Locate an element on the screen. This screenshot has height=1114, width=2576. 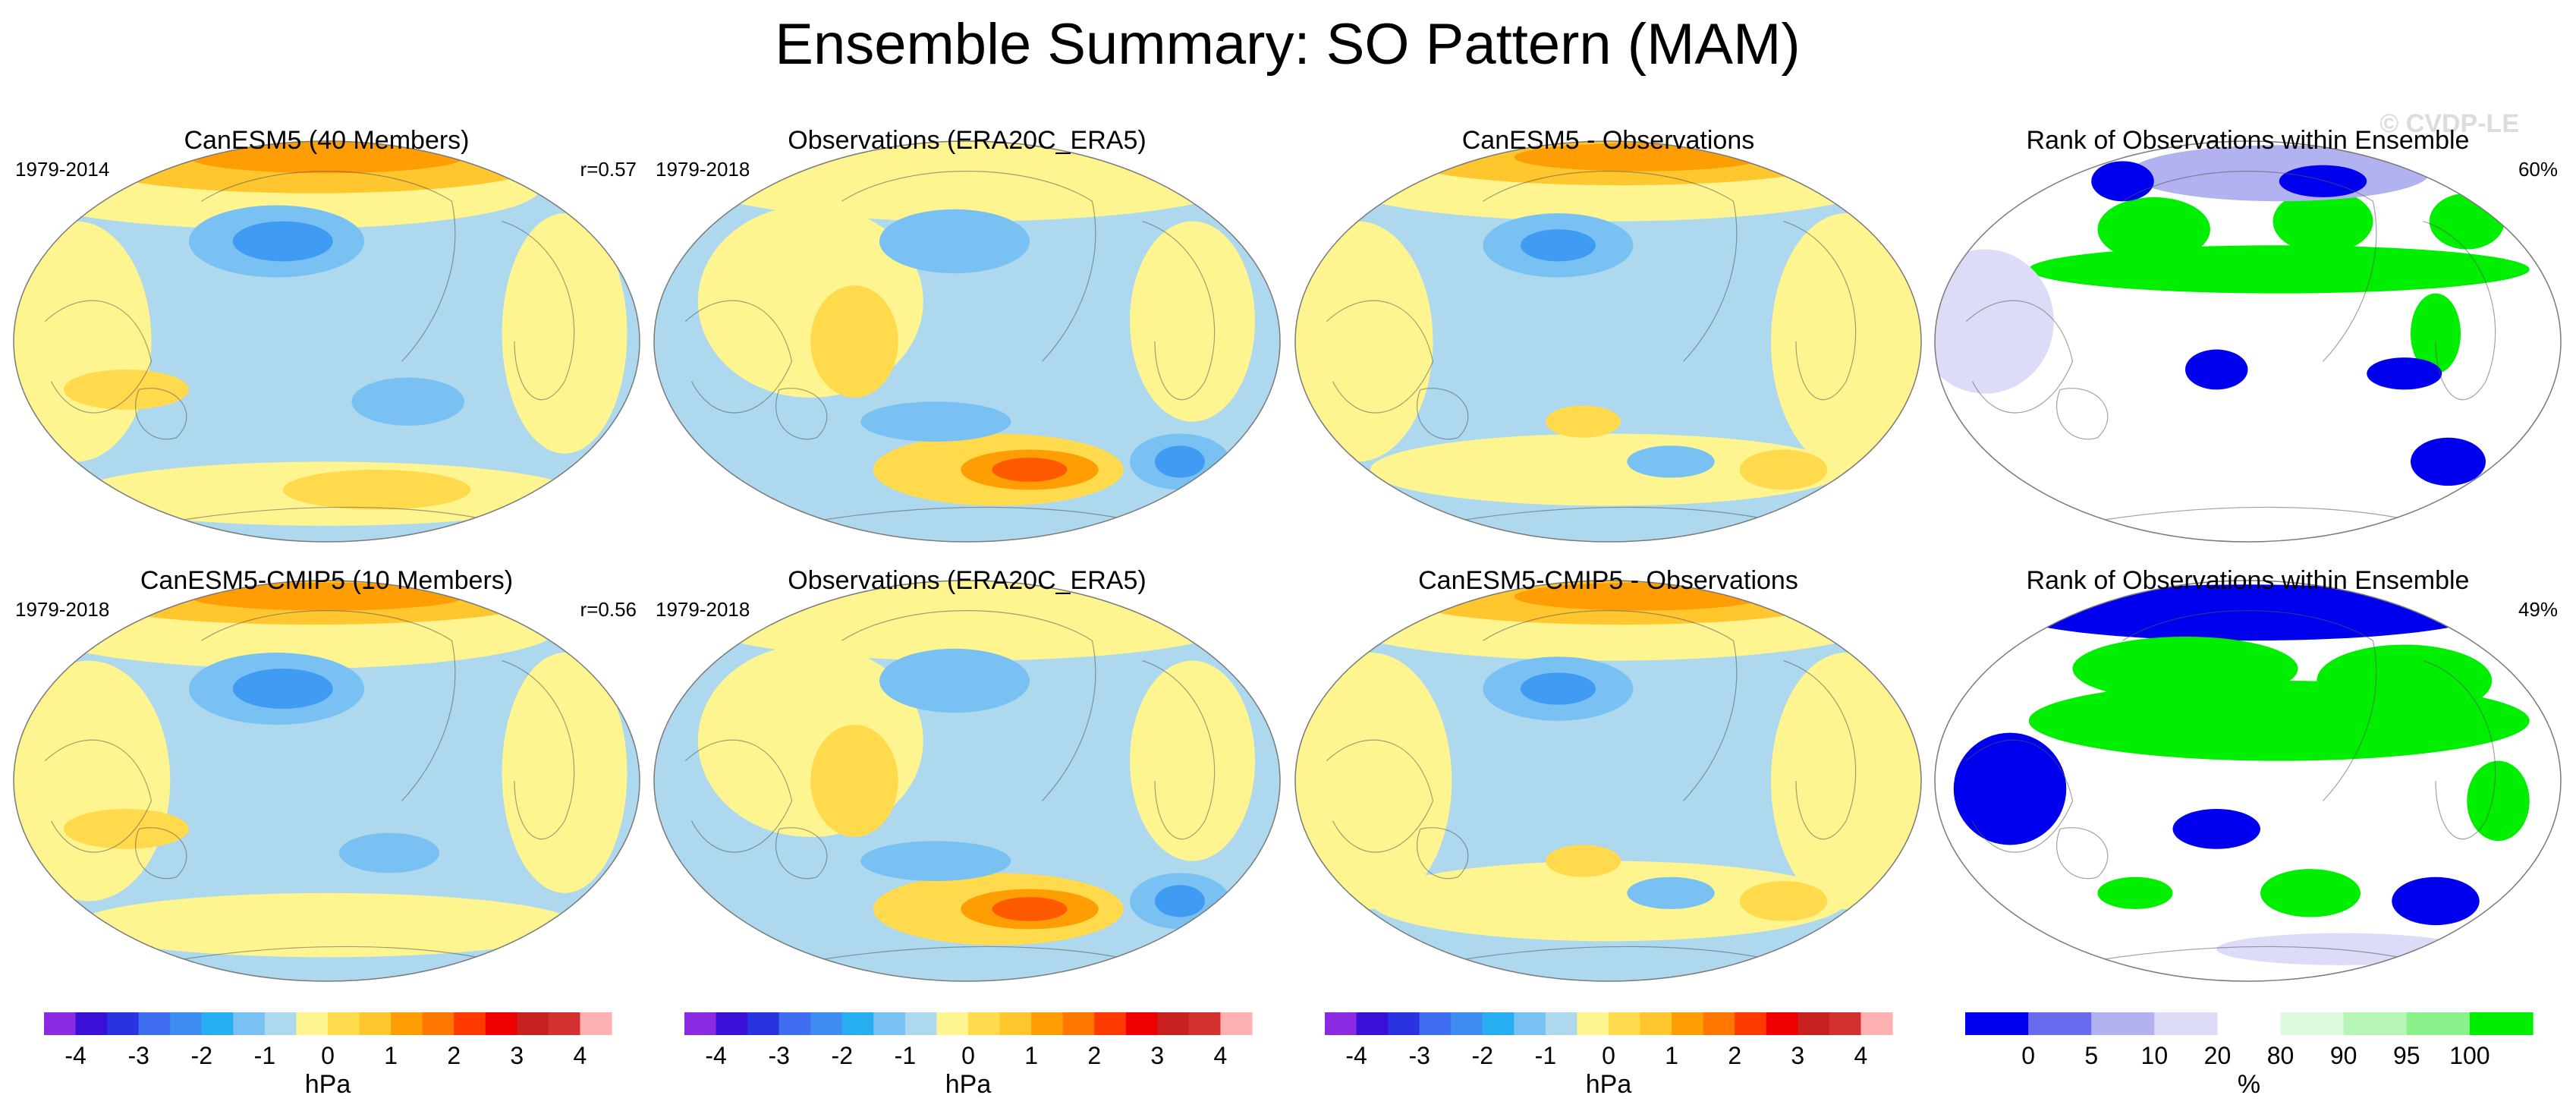
map-panel: Rank of Observations within Ensemble 49% is located at coordinates (2248, 774).